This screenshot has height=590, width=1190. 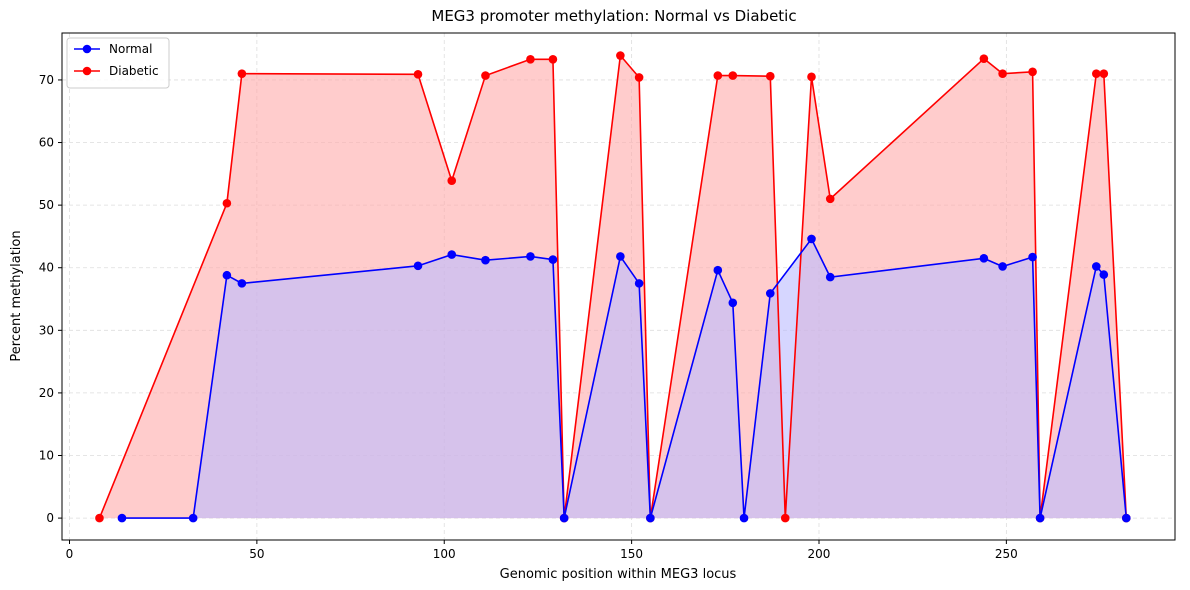 I want to click on x-tick-label: 50, so click(x=256, y=554).